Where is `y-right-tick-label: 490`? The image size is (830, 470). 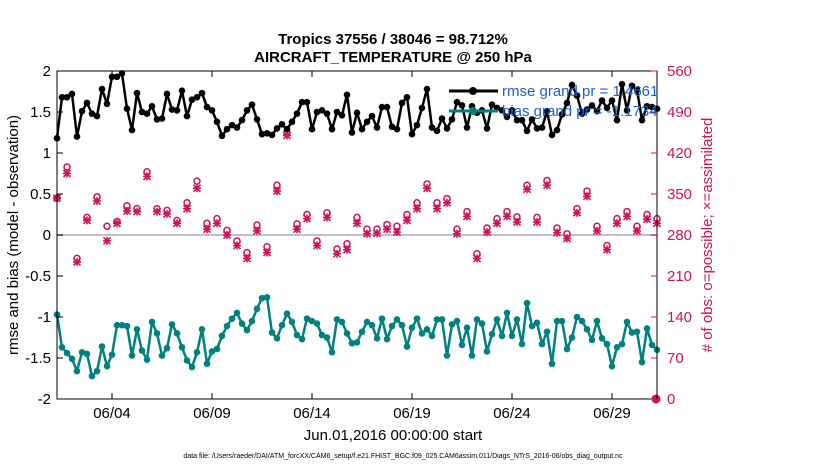
y-right-tick-label: 490 is located at coordinates (679, 112).